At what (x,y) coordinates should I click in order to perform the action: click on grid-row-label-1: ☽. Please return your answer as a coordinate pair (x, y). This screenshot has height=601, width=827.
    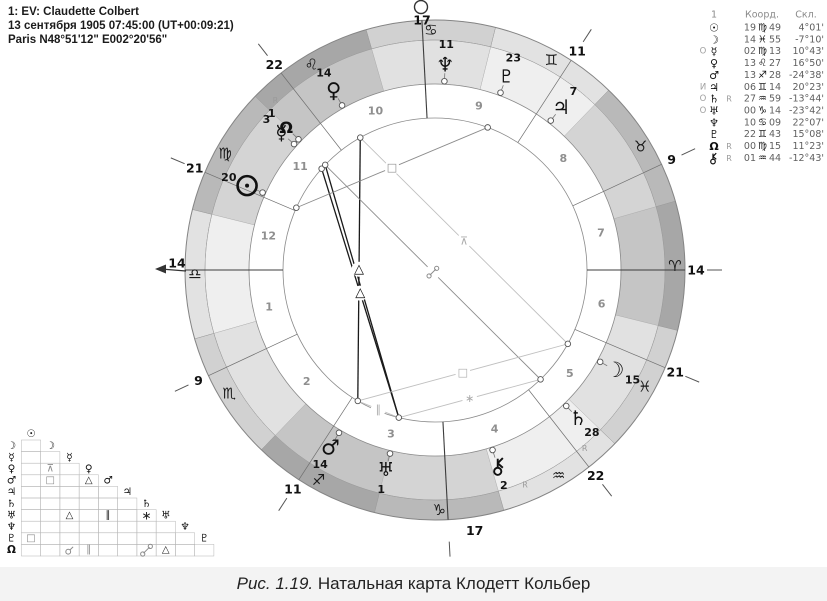
    Looking at the image, I should click on (11, 446).